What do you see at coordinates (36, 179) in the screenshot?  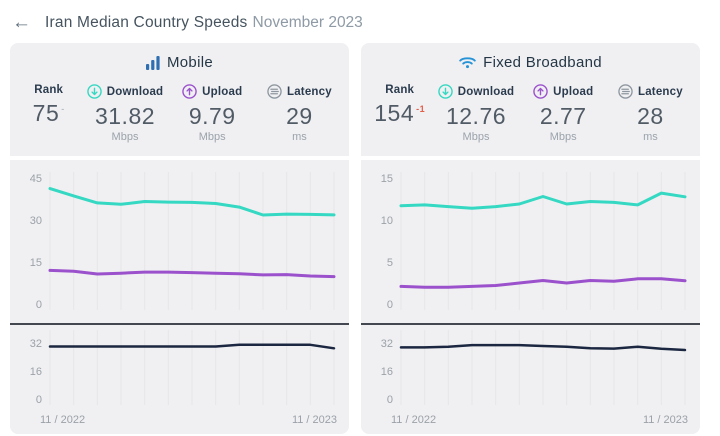 I see `svg-text: 45` at bounding box center [36, 179].